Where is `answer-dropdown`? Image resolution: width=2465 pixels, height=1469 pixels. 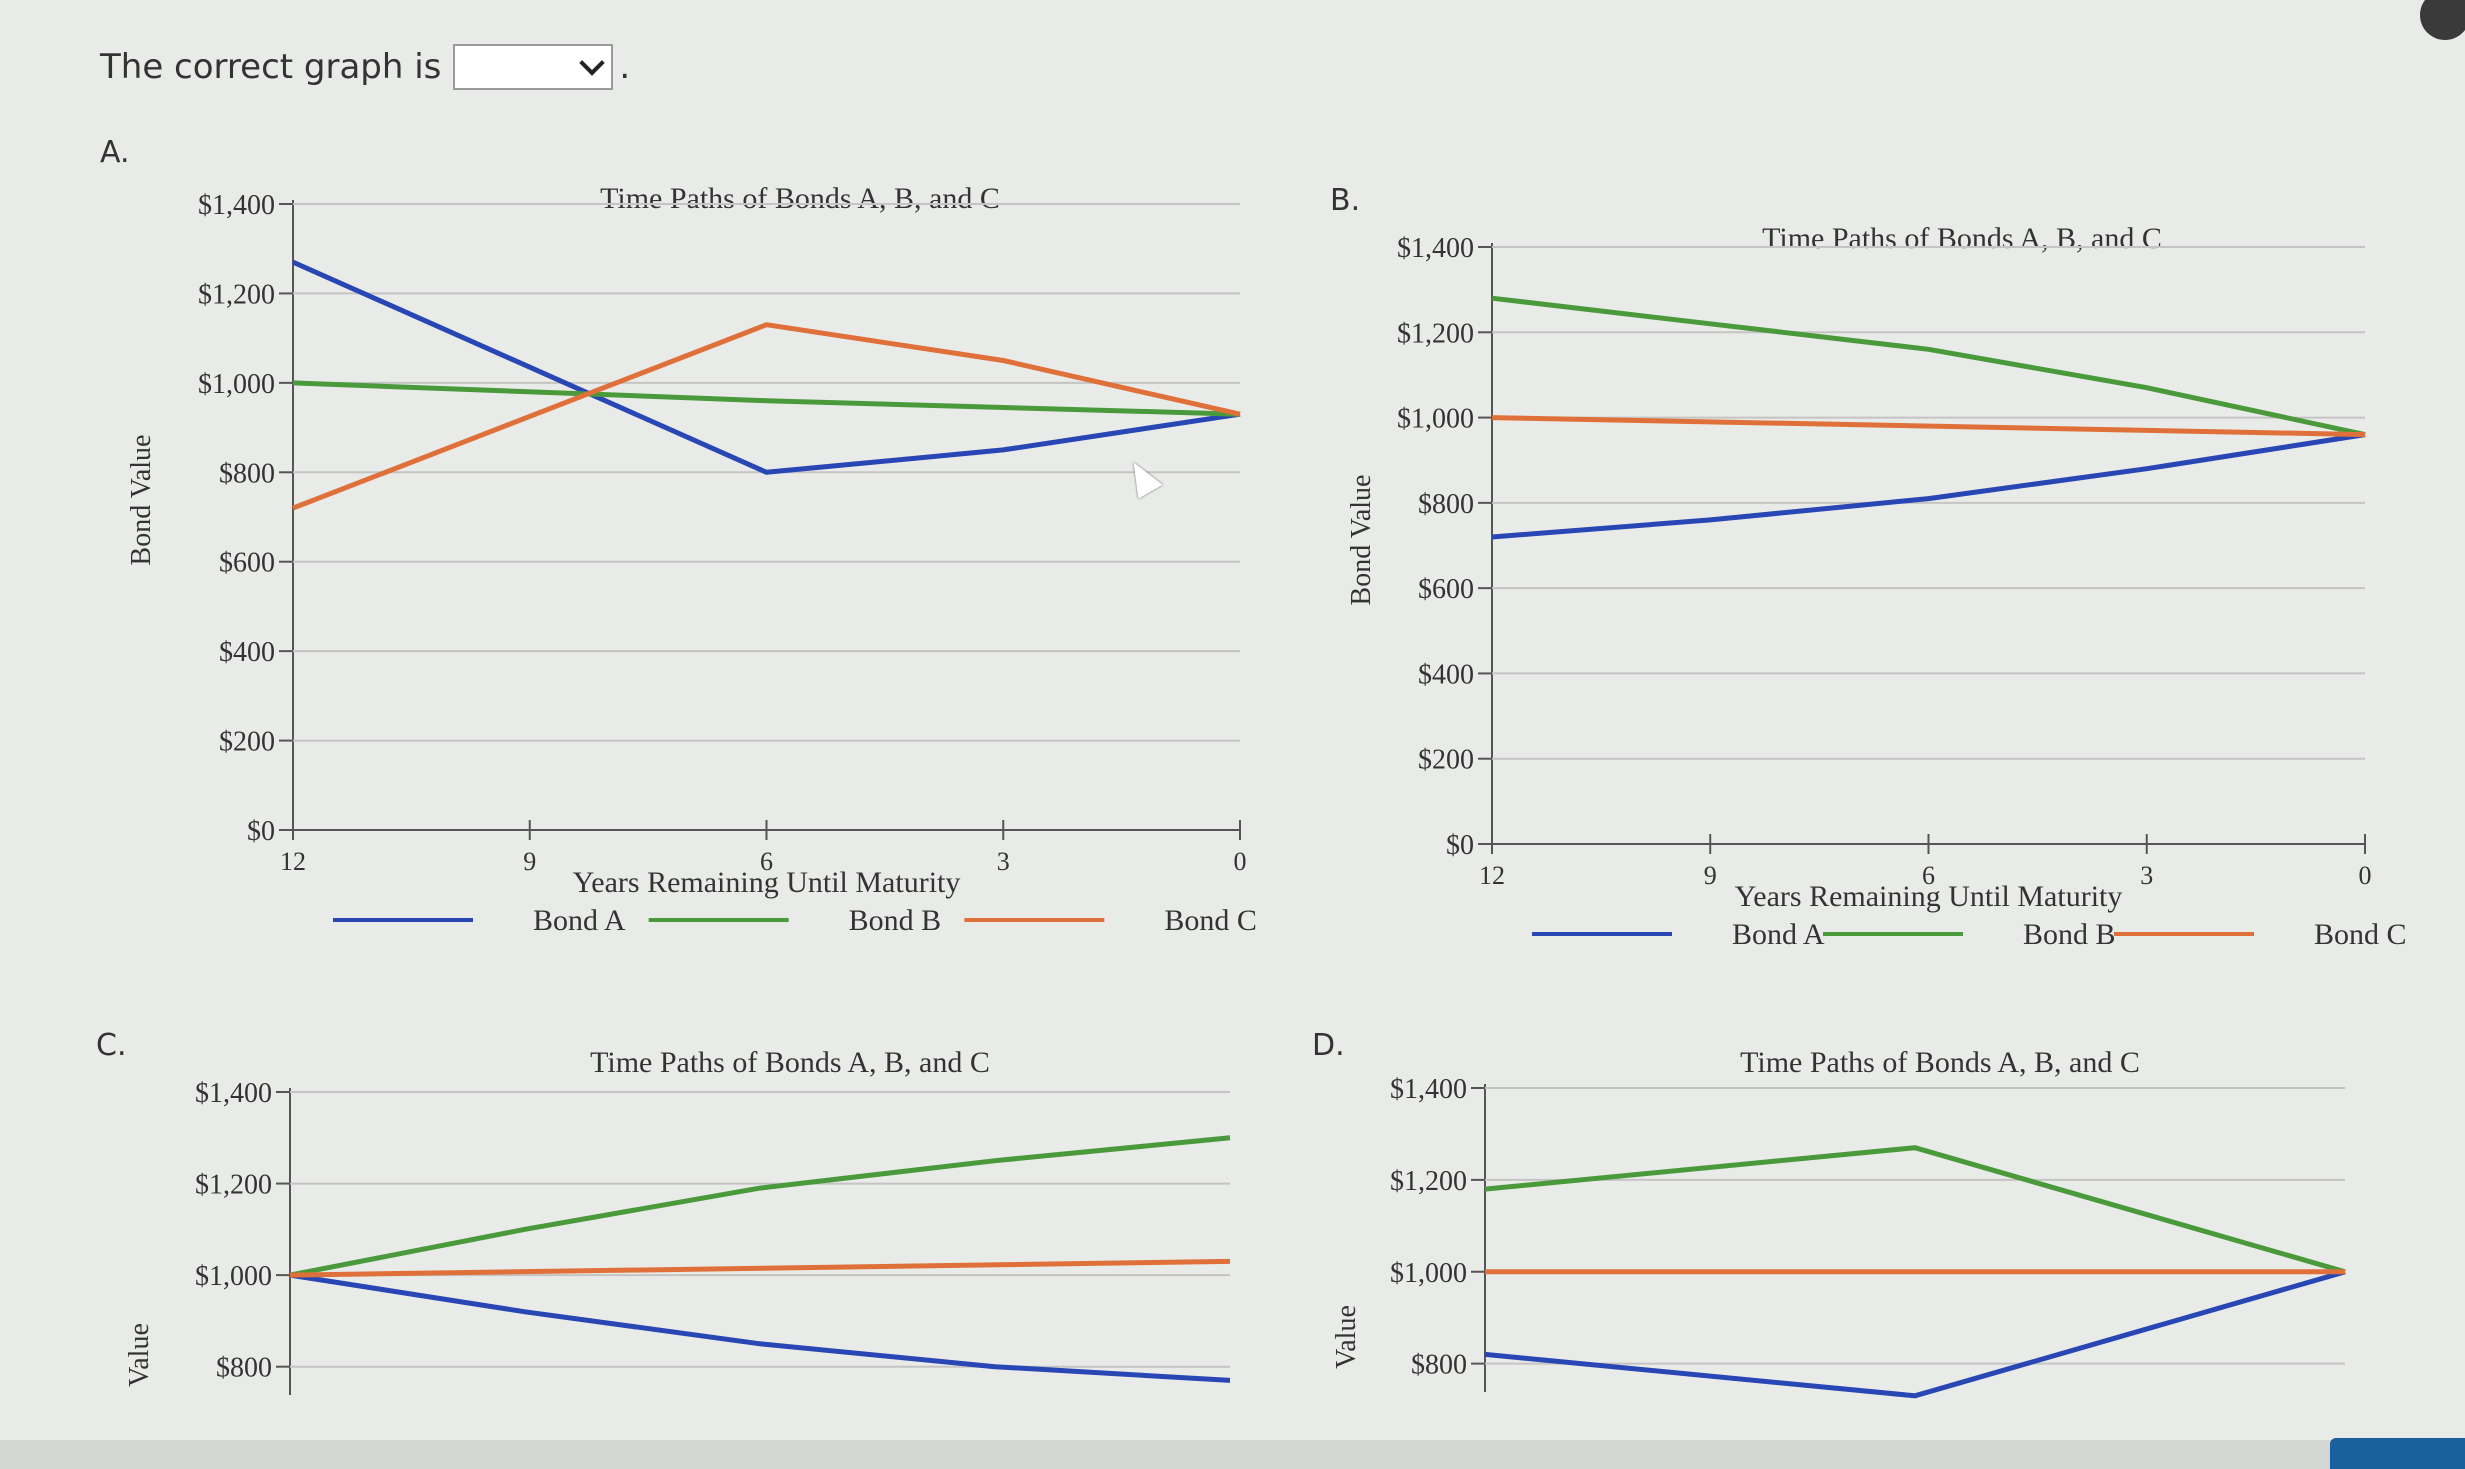 answer-dropdown is located at coordinates (533, 67).